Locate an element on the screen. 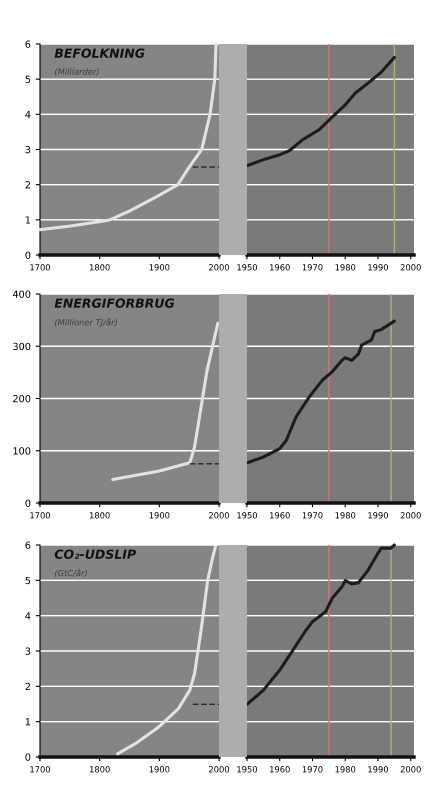 The width and height of the screenshot is (431, 800). chart-title: ENERGIFORBRUG is located at coordinates (114, 303).